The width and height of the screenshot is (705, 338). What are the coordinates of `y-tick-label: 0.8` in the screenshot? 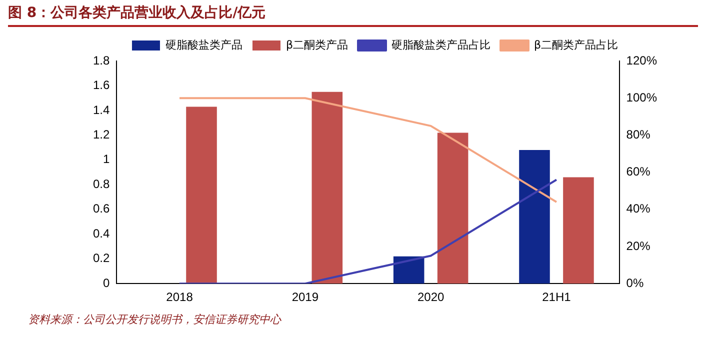 It's located at (101, 183).